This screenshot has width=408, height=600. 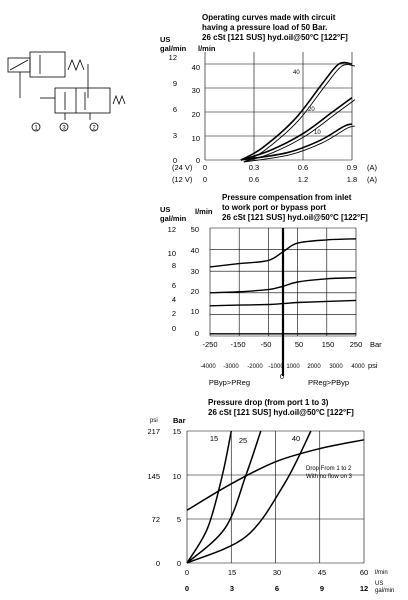 I want to click on chart1-yleft-tick: 9, so click(x=175, y=83).